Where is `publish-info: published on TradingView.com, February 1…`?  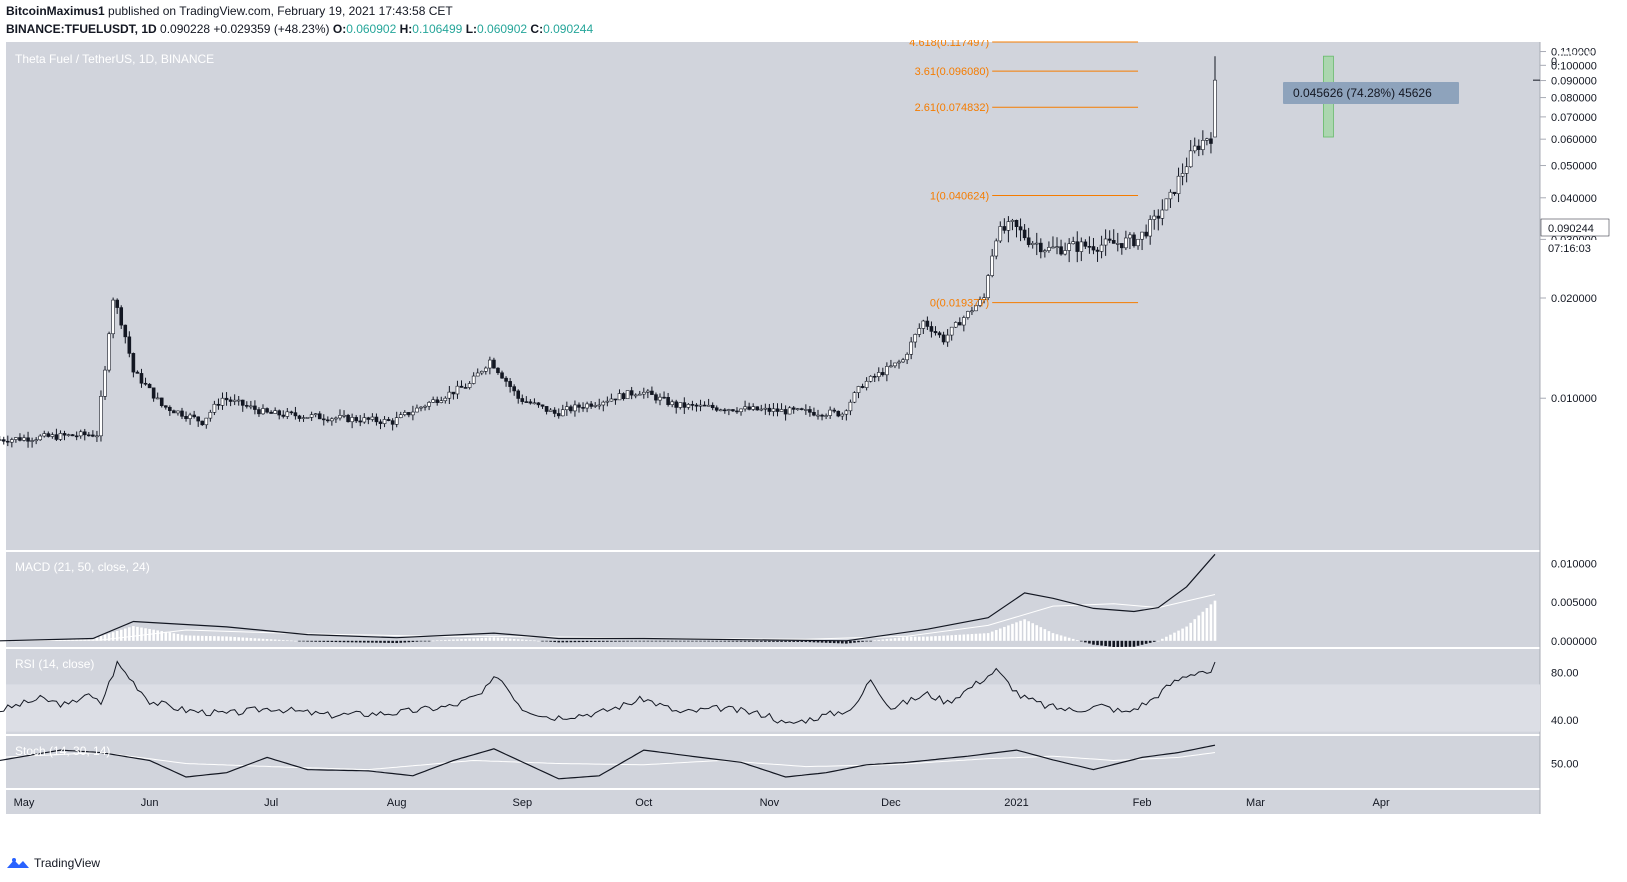
publish-info: published on TradingView.com, February 1… is located at coordinates (280, 11).